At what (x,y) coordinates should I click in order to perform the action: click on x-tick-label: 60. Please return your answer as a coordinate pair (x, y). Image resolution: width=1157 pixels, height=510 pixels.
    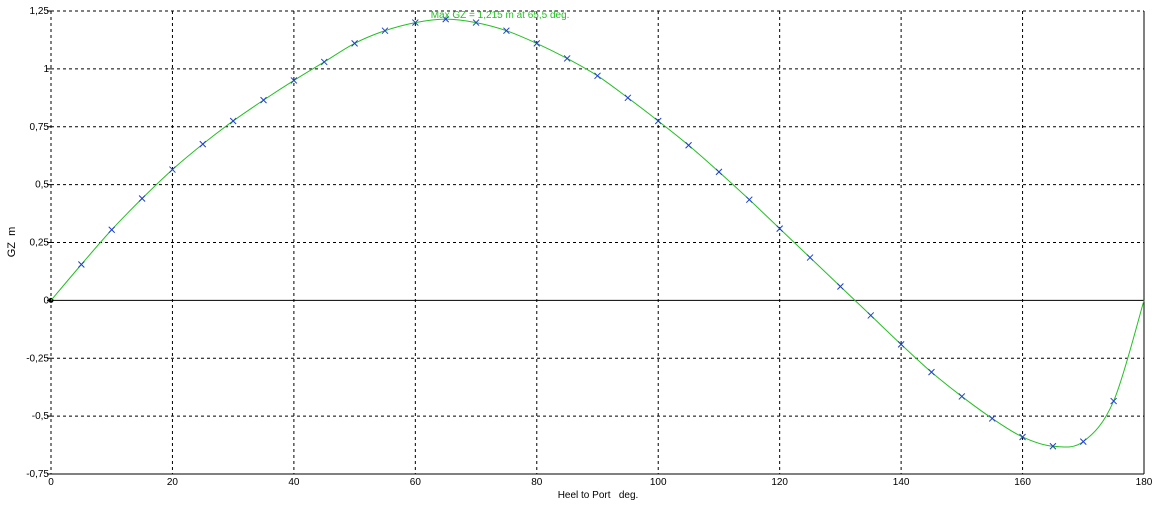
    Looking at the image, I should click on (416, 482).